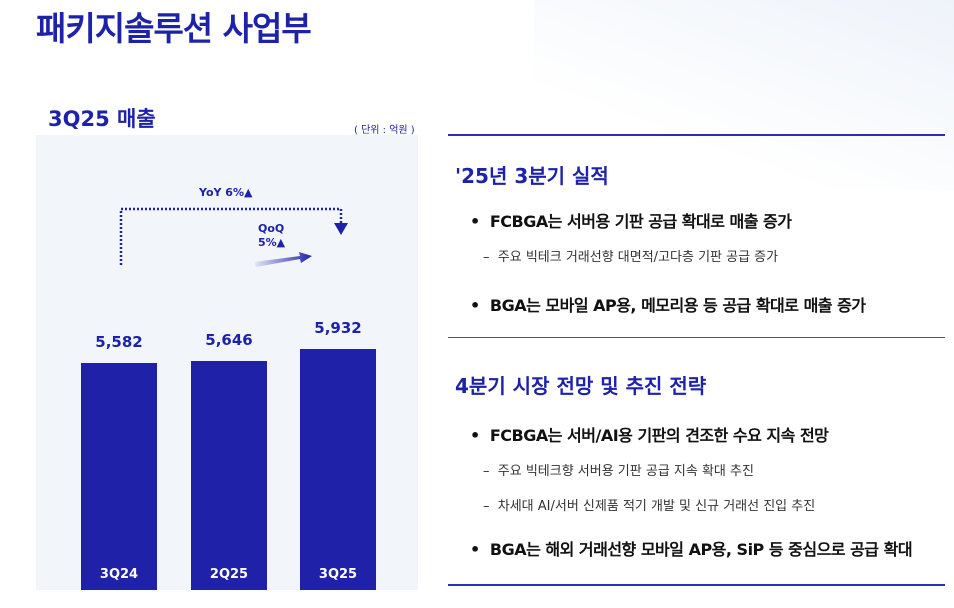 Image resolution: width=954 pixels, height=608 pixels. I want to click on bullet: • BGA는 해외 거래선향 모바일 AP용, SiP 등 중심으로 공급 확대, so click(691, 549).